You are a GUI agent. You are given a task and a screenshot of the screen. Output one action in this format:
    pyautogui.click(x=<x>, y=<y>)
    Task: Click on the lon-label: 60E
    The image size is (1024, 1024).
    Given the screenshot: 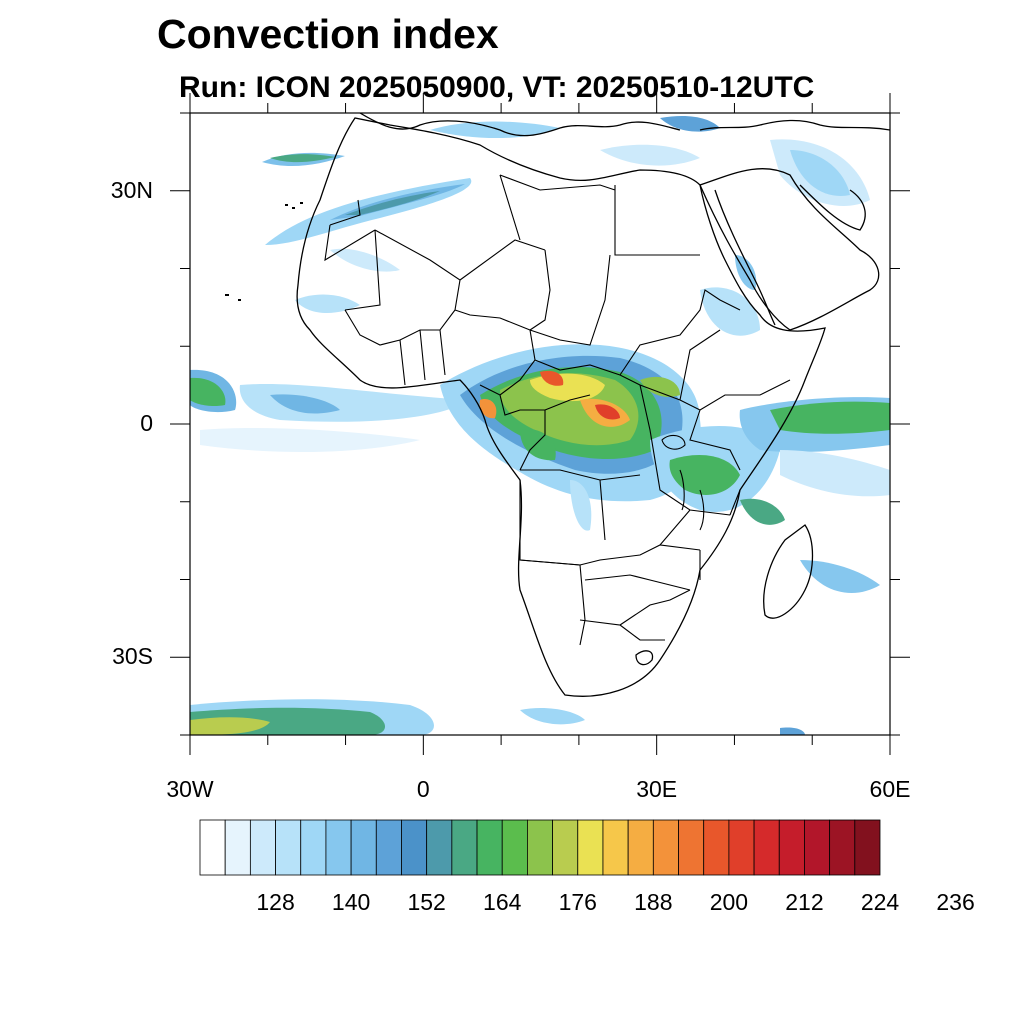 What is the action you would take?
    pyautogui.click(x=890, y=789)
    